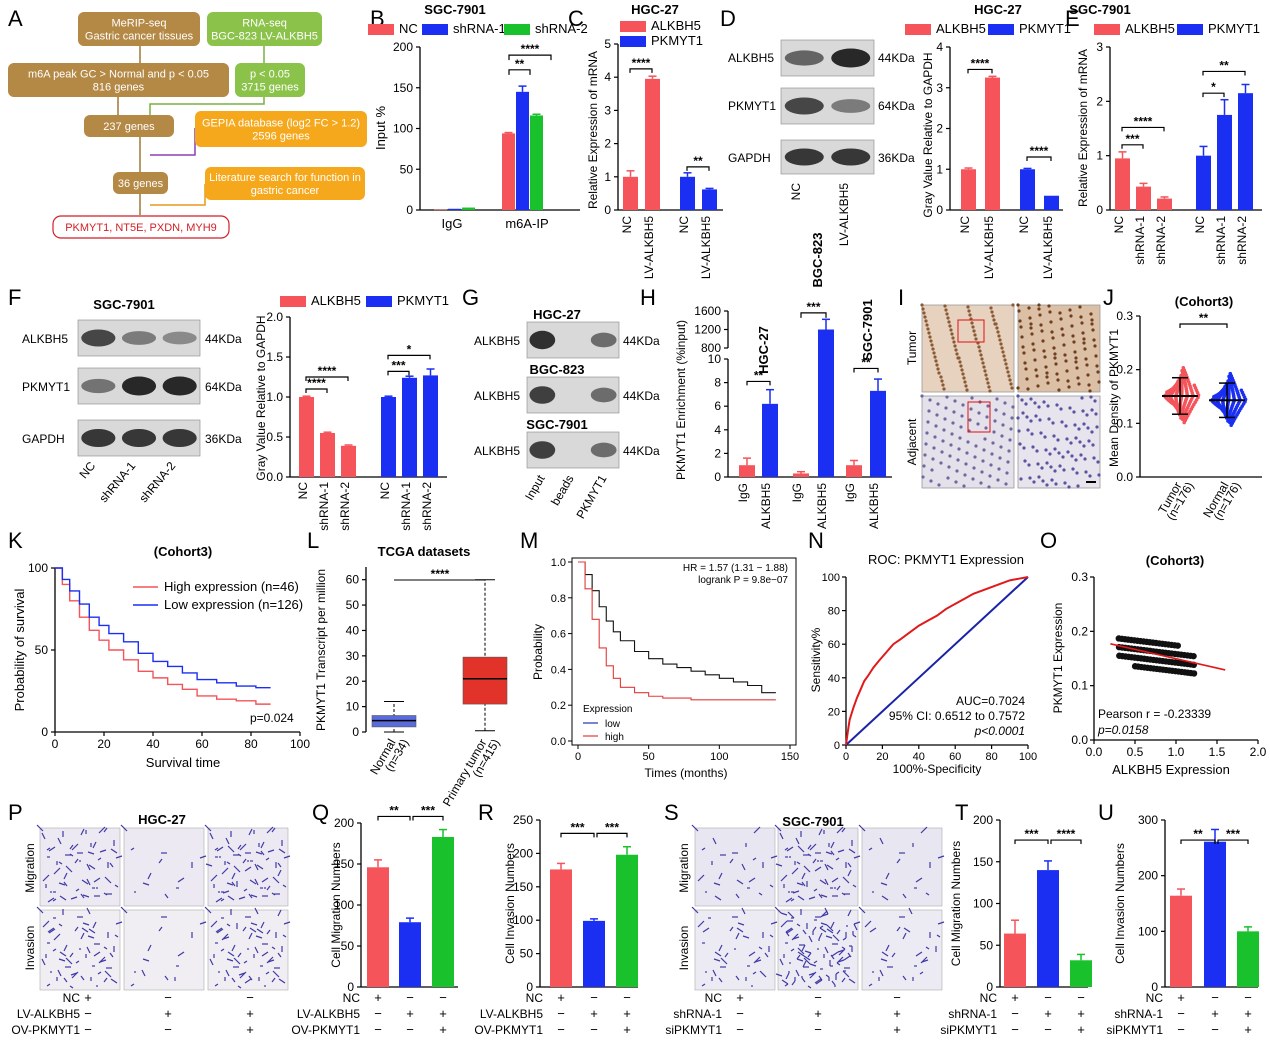 The width and height of the screenshot is (1270, 1042). What do you see at coordinates (274, 437) in the screenshot?
I see `y-tick-label: 0.5` at bounding box center [274, 437].